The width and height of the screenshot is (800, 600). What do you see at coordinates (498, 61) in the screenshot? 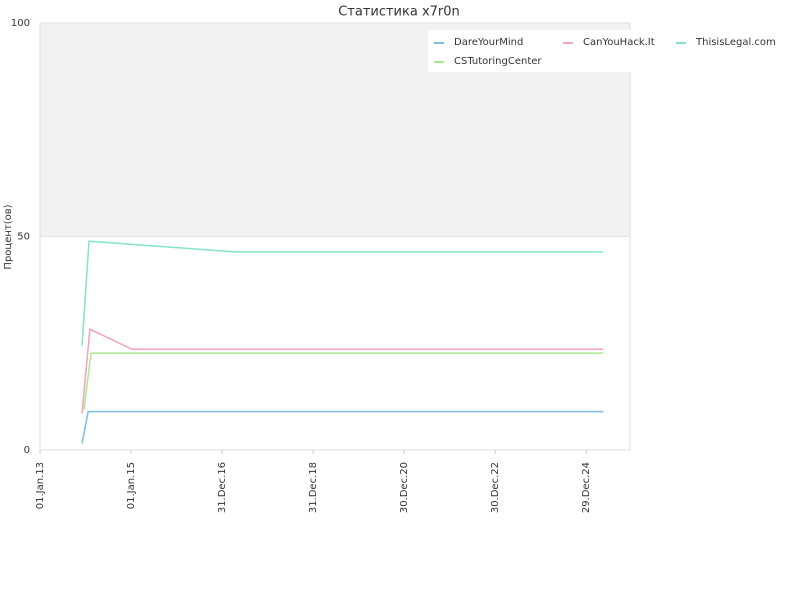
I see `legend-label: CSTutoringCenter` at bounding box center [498, 61].